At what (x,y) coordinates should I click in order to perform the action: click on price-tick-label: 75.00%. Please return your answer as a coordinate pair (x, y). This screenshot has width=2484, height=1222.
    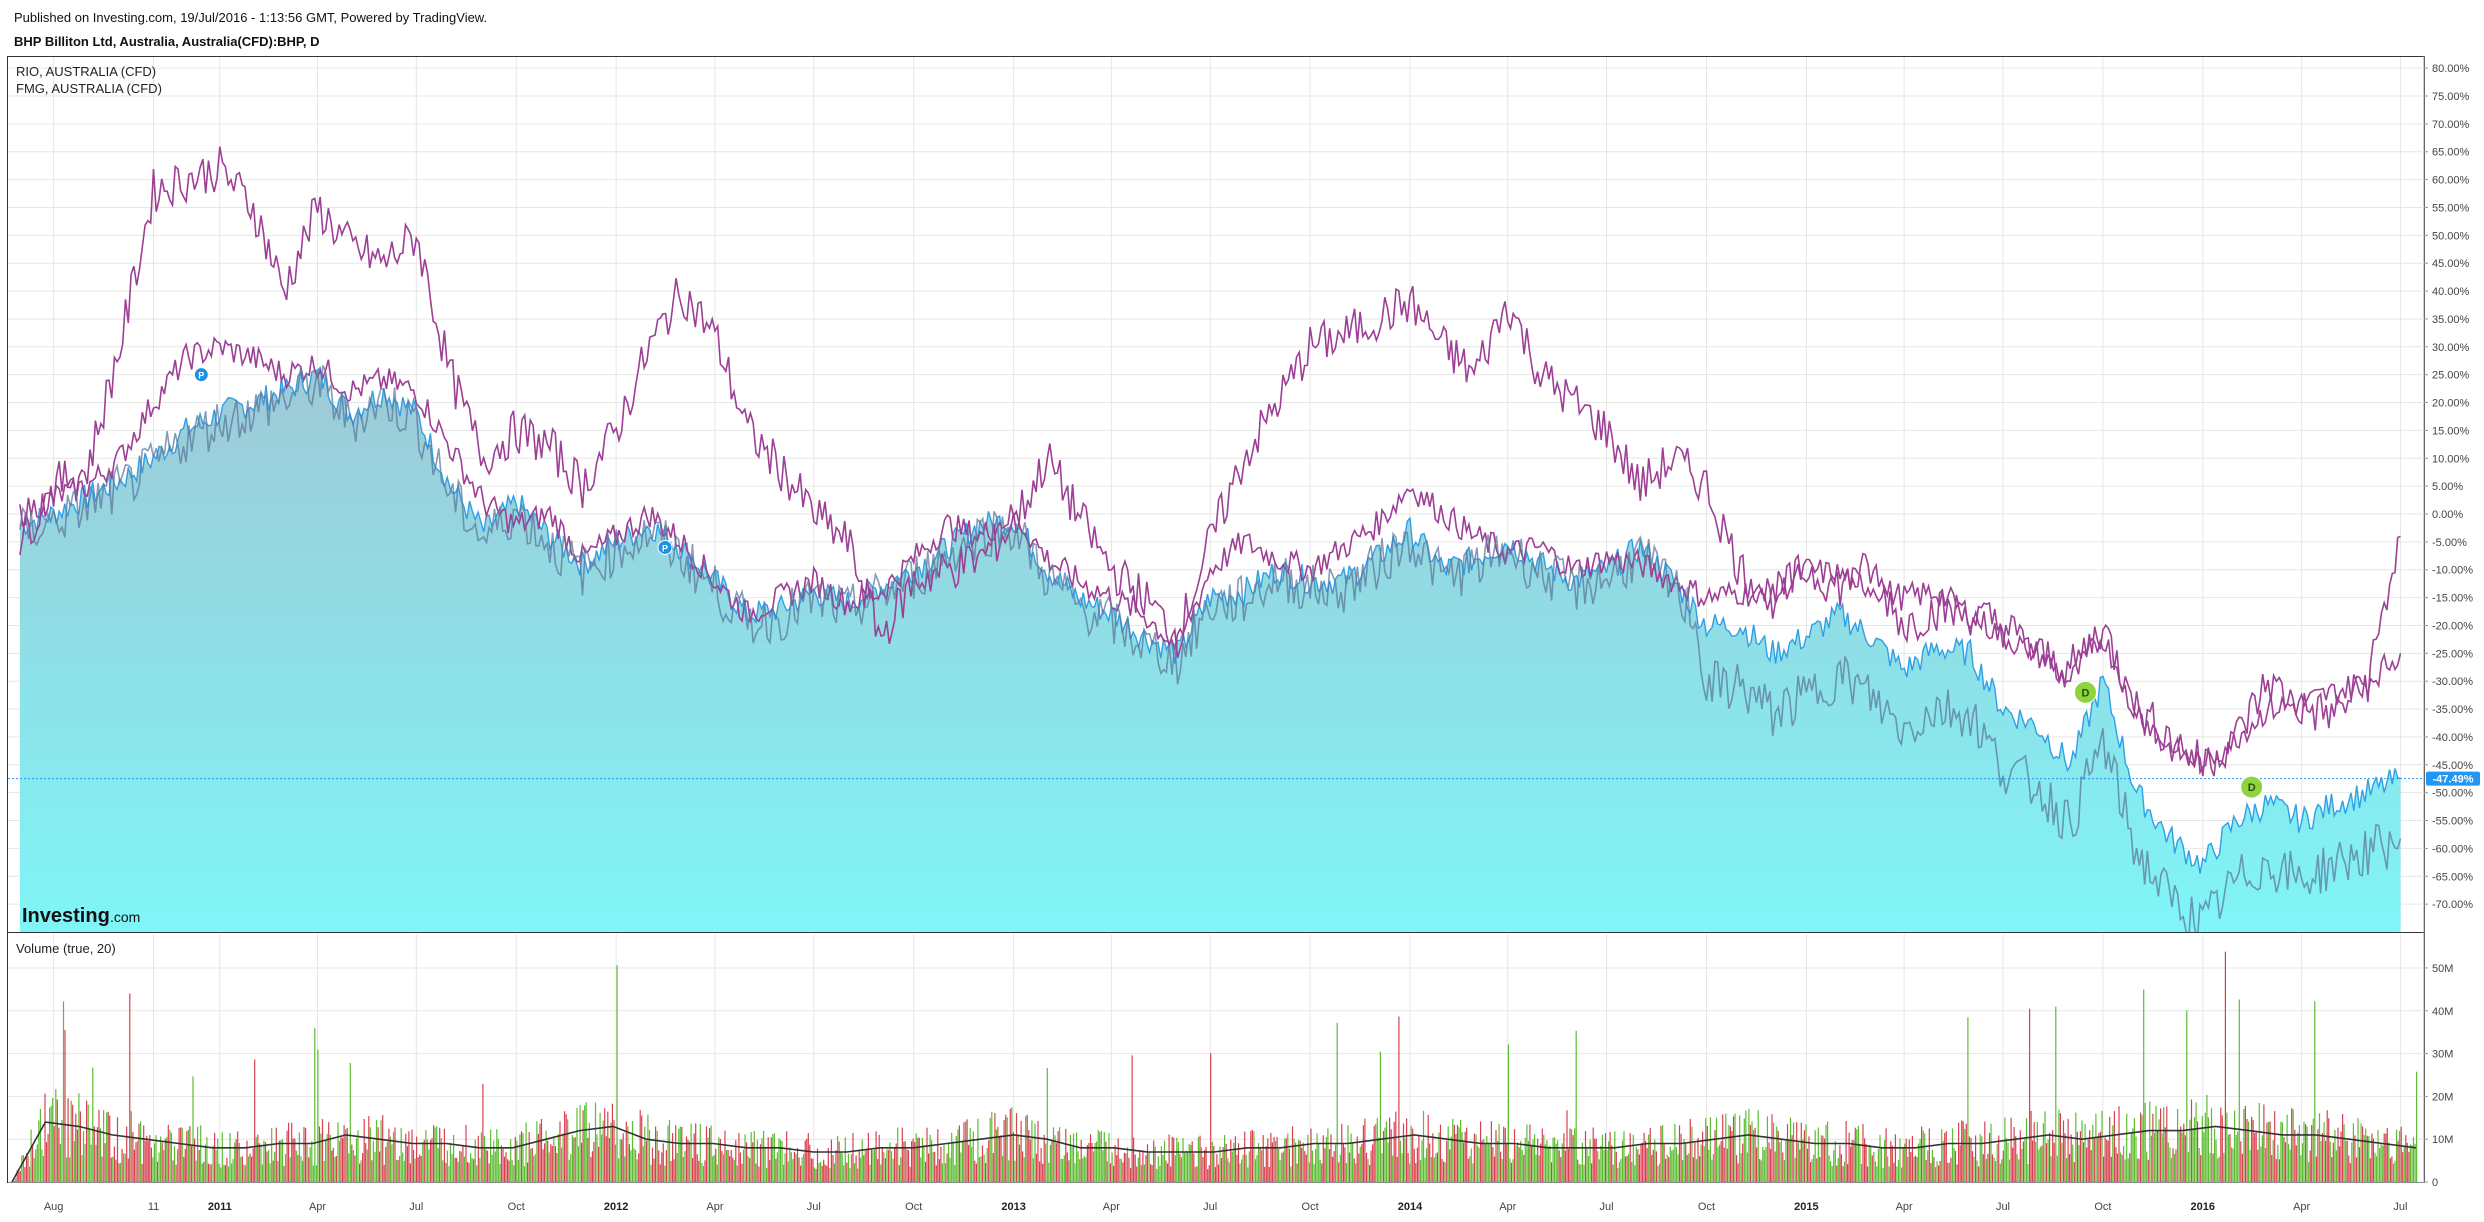
    Looking at the image, I should click on (2451, 97).